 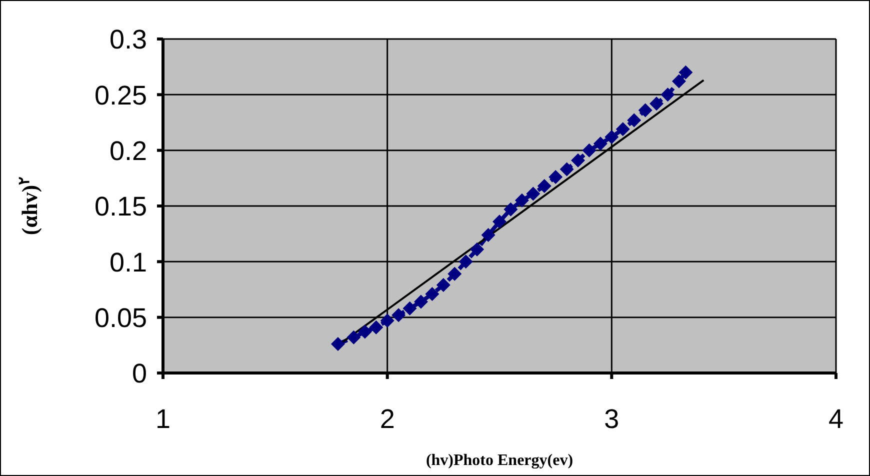 I want to click on x-tick-label: 2, so click(x=387, y=419).